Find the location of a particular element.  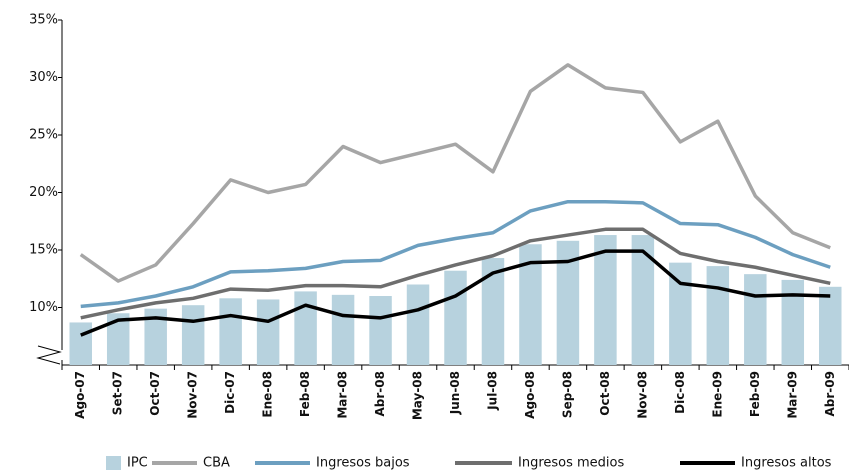

x-tick-label: Nov-08 is located at coordinates (642, 395).